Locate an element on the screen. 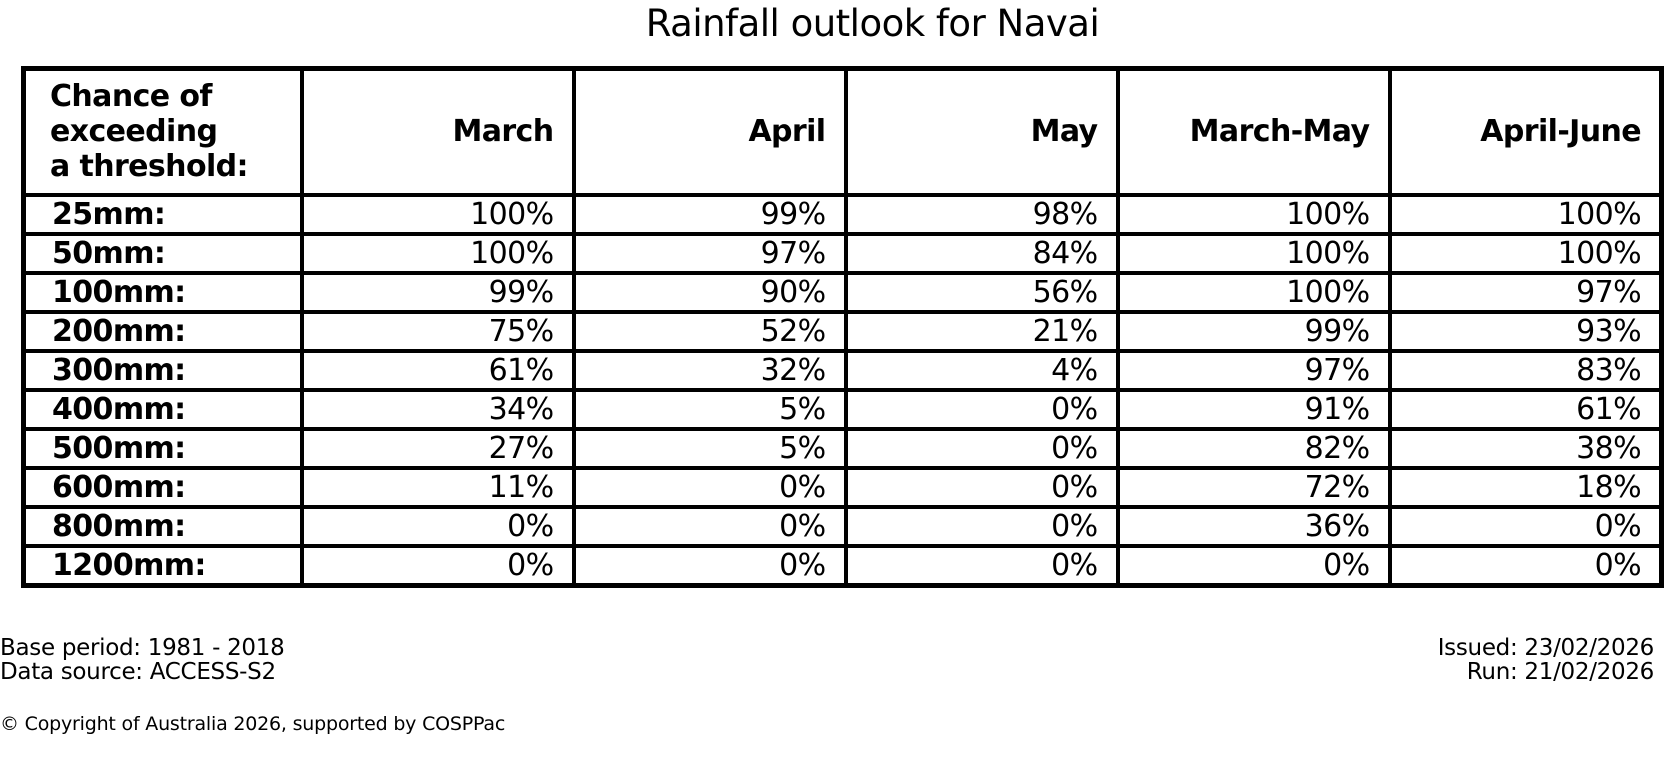 This screenshot has height=769, width=1665. row-label-200mm: 200mm: is located at coordinates (162, 331).